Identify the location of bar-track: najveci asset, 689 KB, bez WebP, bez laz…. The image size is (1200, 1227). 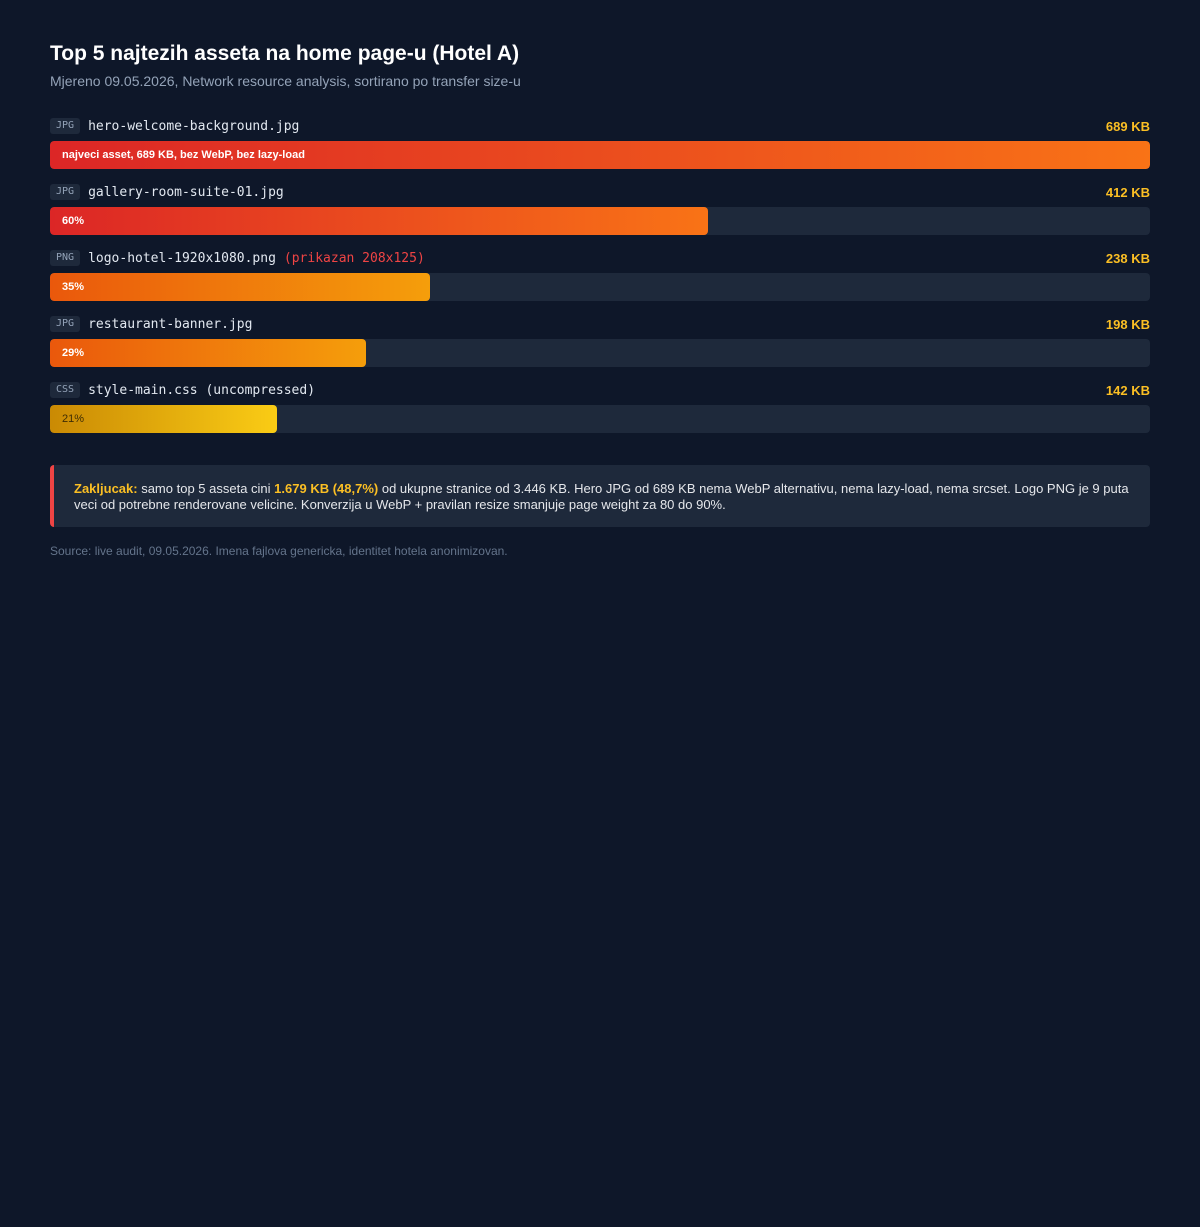
(600, 155).